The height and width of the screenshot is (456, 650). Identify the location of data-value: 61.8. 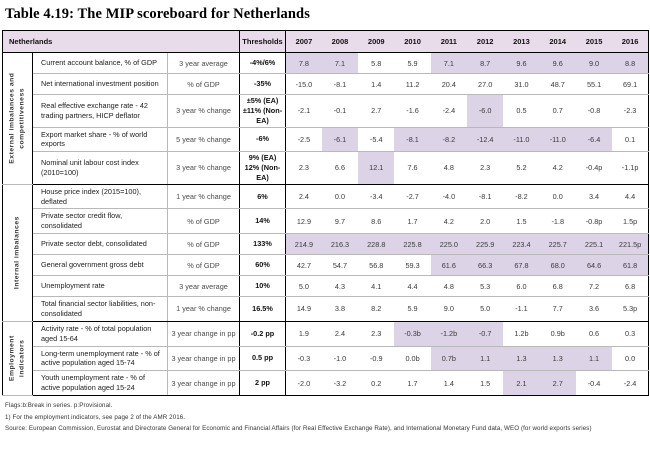
(630, 265).